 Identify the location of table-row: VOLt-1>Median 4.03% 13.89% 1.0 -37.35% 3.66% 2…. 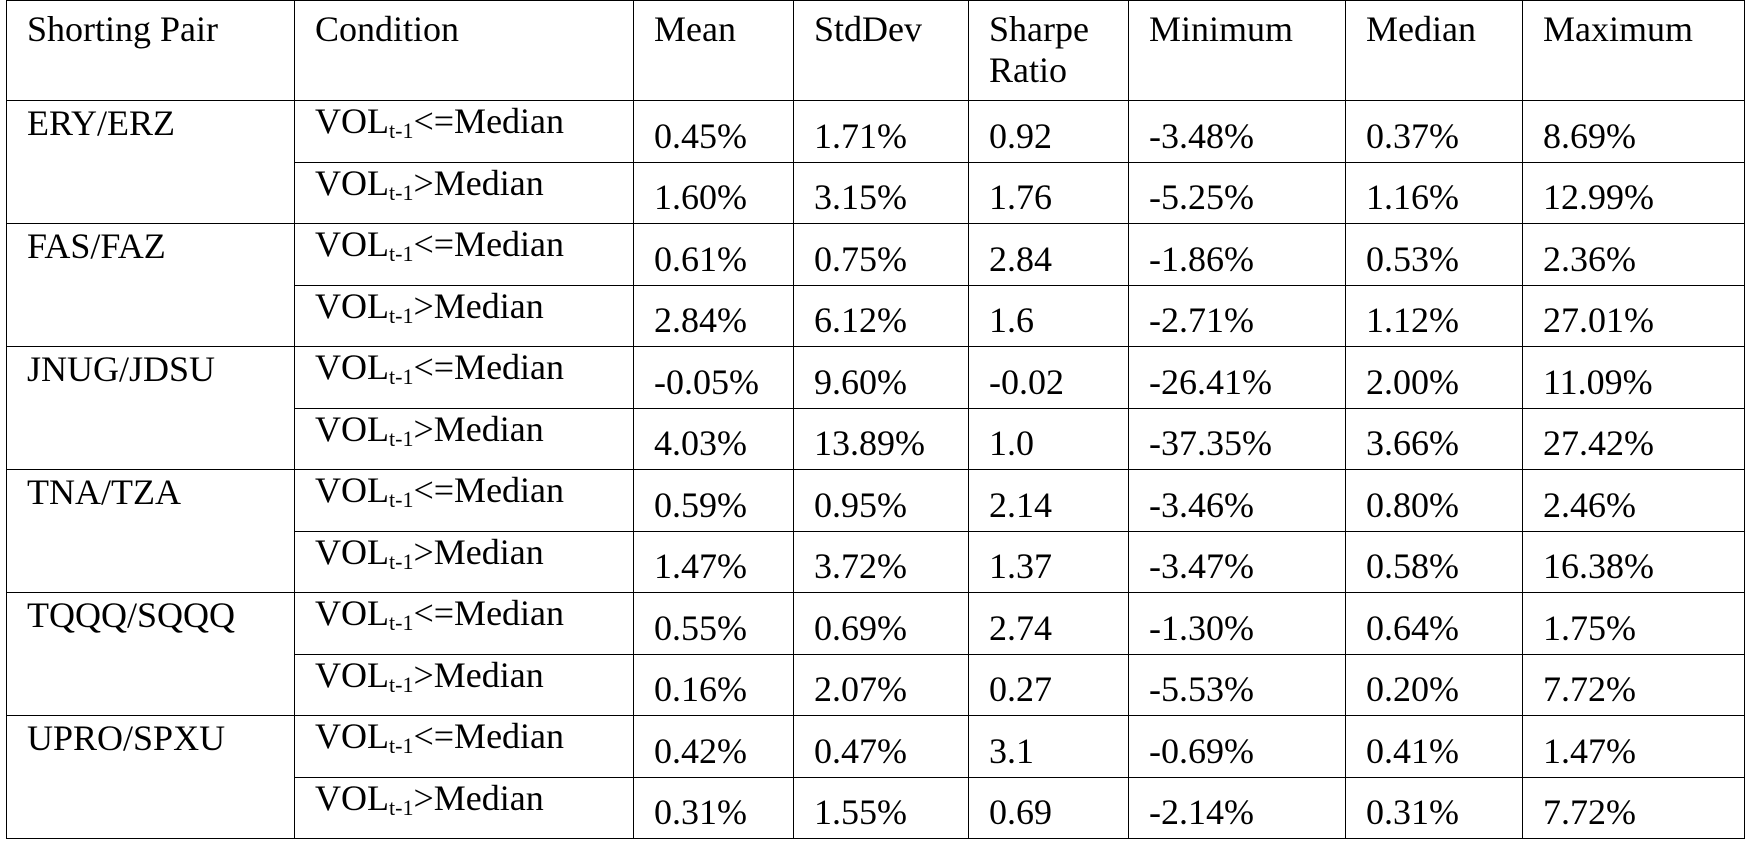
(876, 438).